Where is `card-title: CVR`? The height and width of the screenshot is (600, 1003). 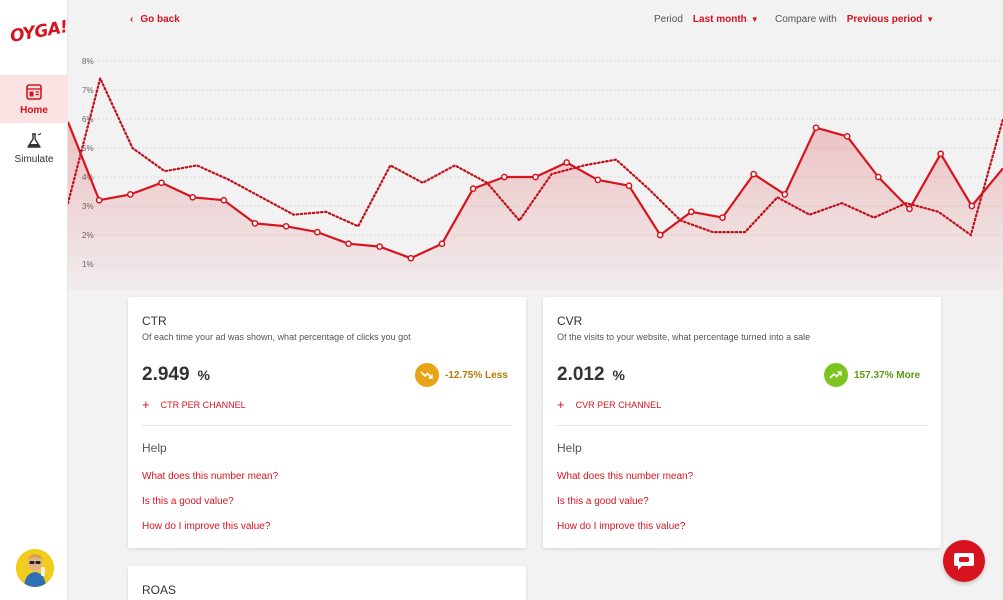 card-title: CVR is located at coordinates (570, 321).